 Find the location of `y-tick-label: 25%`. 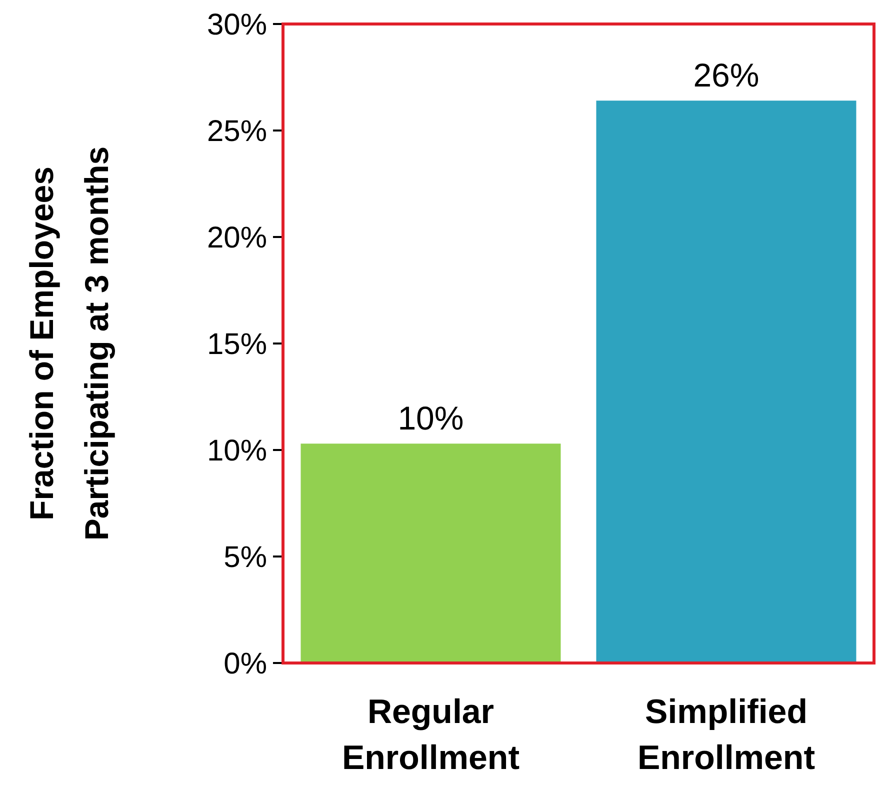

y-tick-label: 25% is located at coordinates (236, 131).